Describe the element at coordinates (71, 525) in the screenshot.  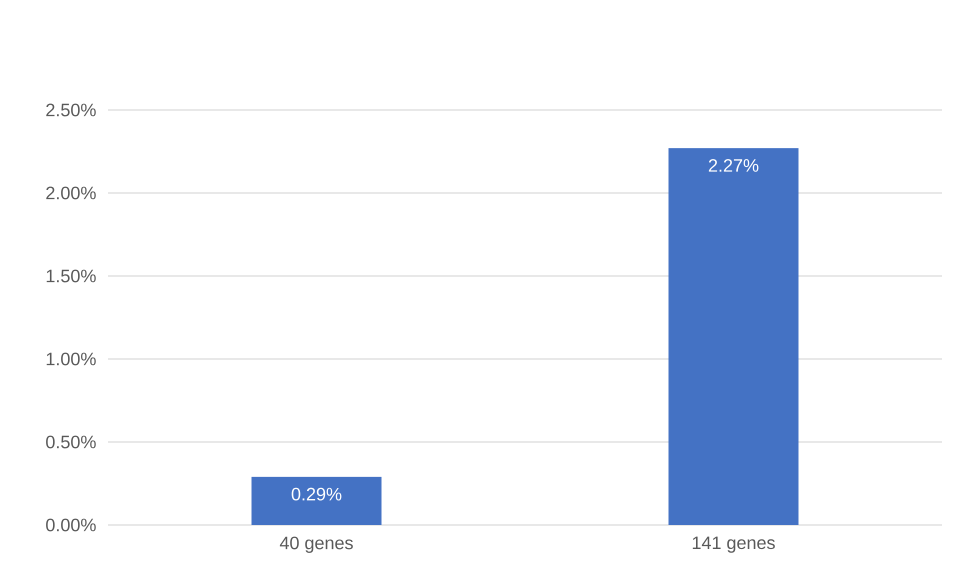
I see `y-tick-label: 0.00%` at that location.